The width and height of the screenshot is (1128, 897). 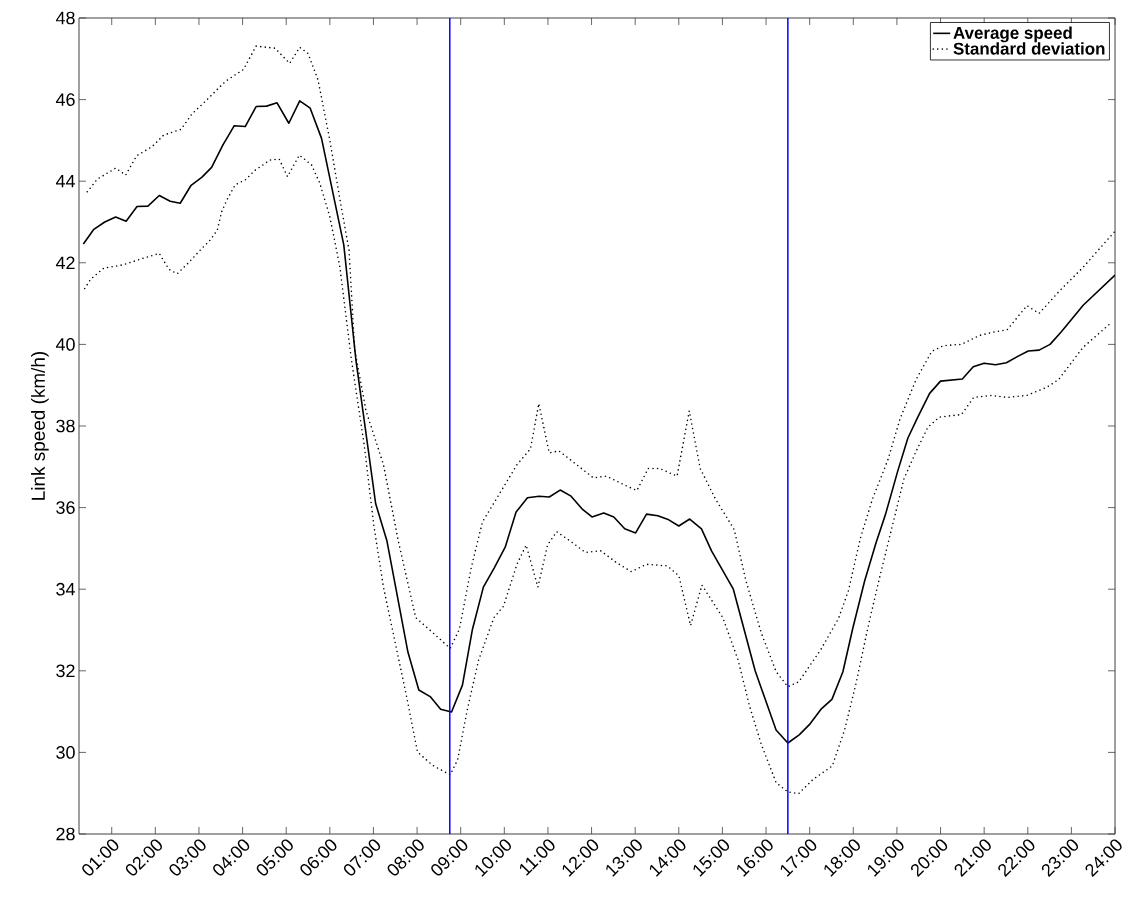 I want to click on y-tick-label: 40, so click(x=65, y=344).